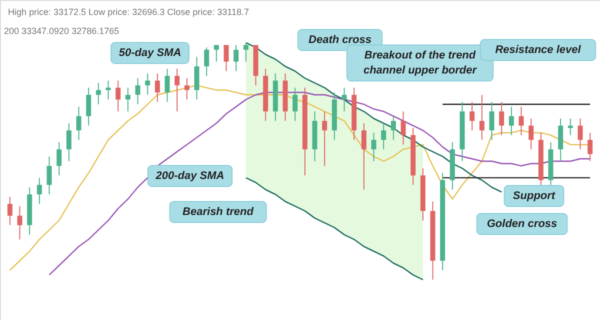  What do you see at coordinates (62, 31) in the screenshot?
I see `text: 200 33347.0920 32786.1765` at bounding box center [62, 31].